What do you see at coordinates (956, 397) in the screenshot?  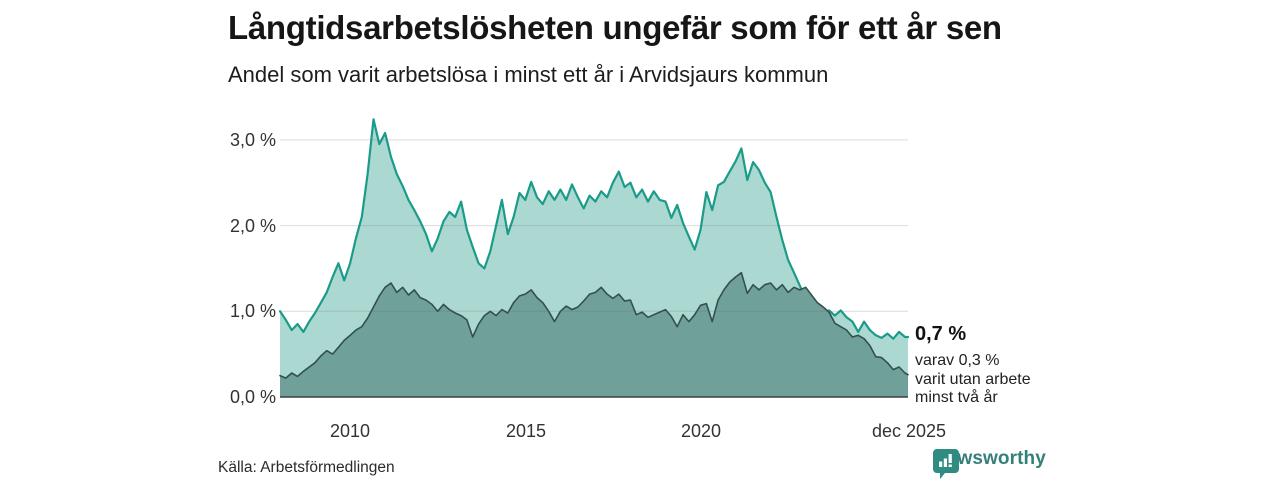 I see `annotation-line-3: minst två år` at bounding box center [956, 397].